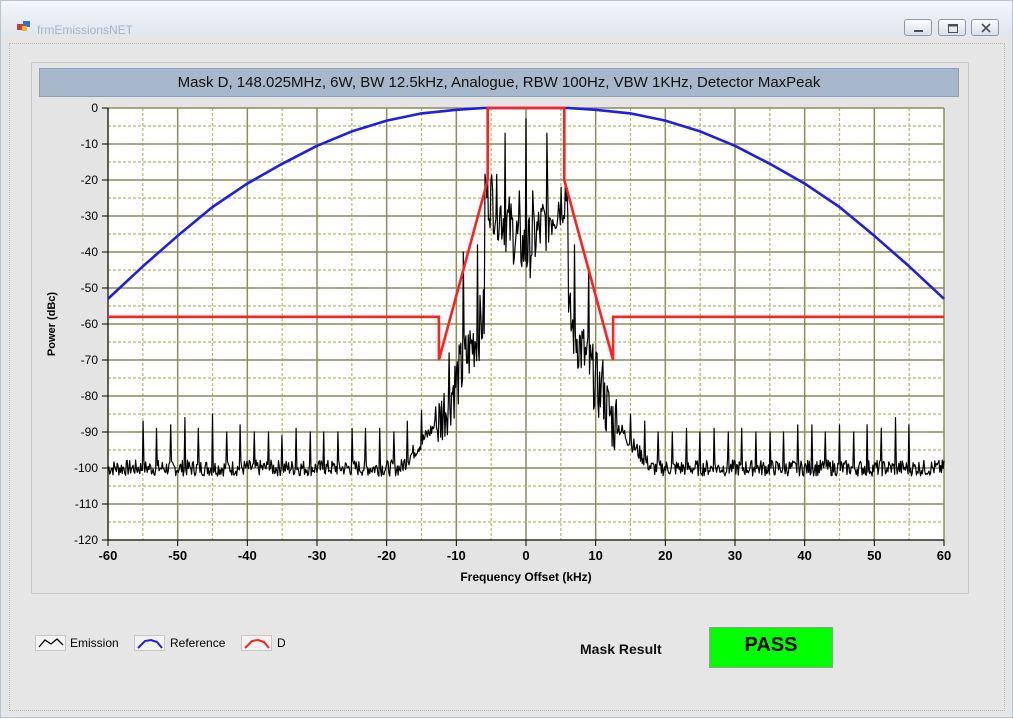 The height and width of the screenshot is (719, 1013). Describe the element at coordinates (90, 360) in the screenshot. I see `y-tick-label: -70` at that location.